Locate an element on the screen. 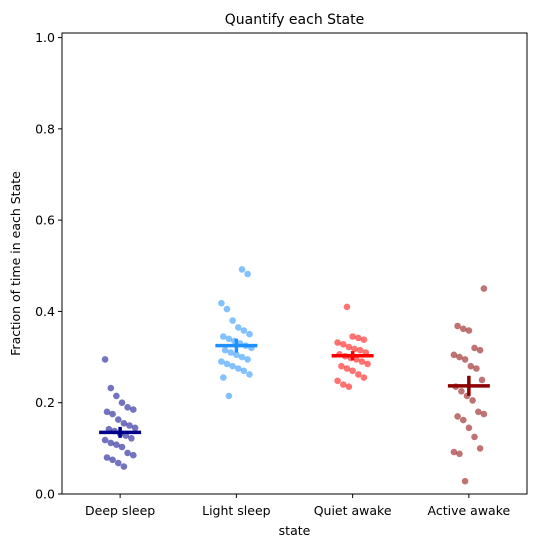 This screenshot has width=536, height=547. y-axis-label: Fraction of time in each State is located at coordinates (15, 263).